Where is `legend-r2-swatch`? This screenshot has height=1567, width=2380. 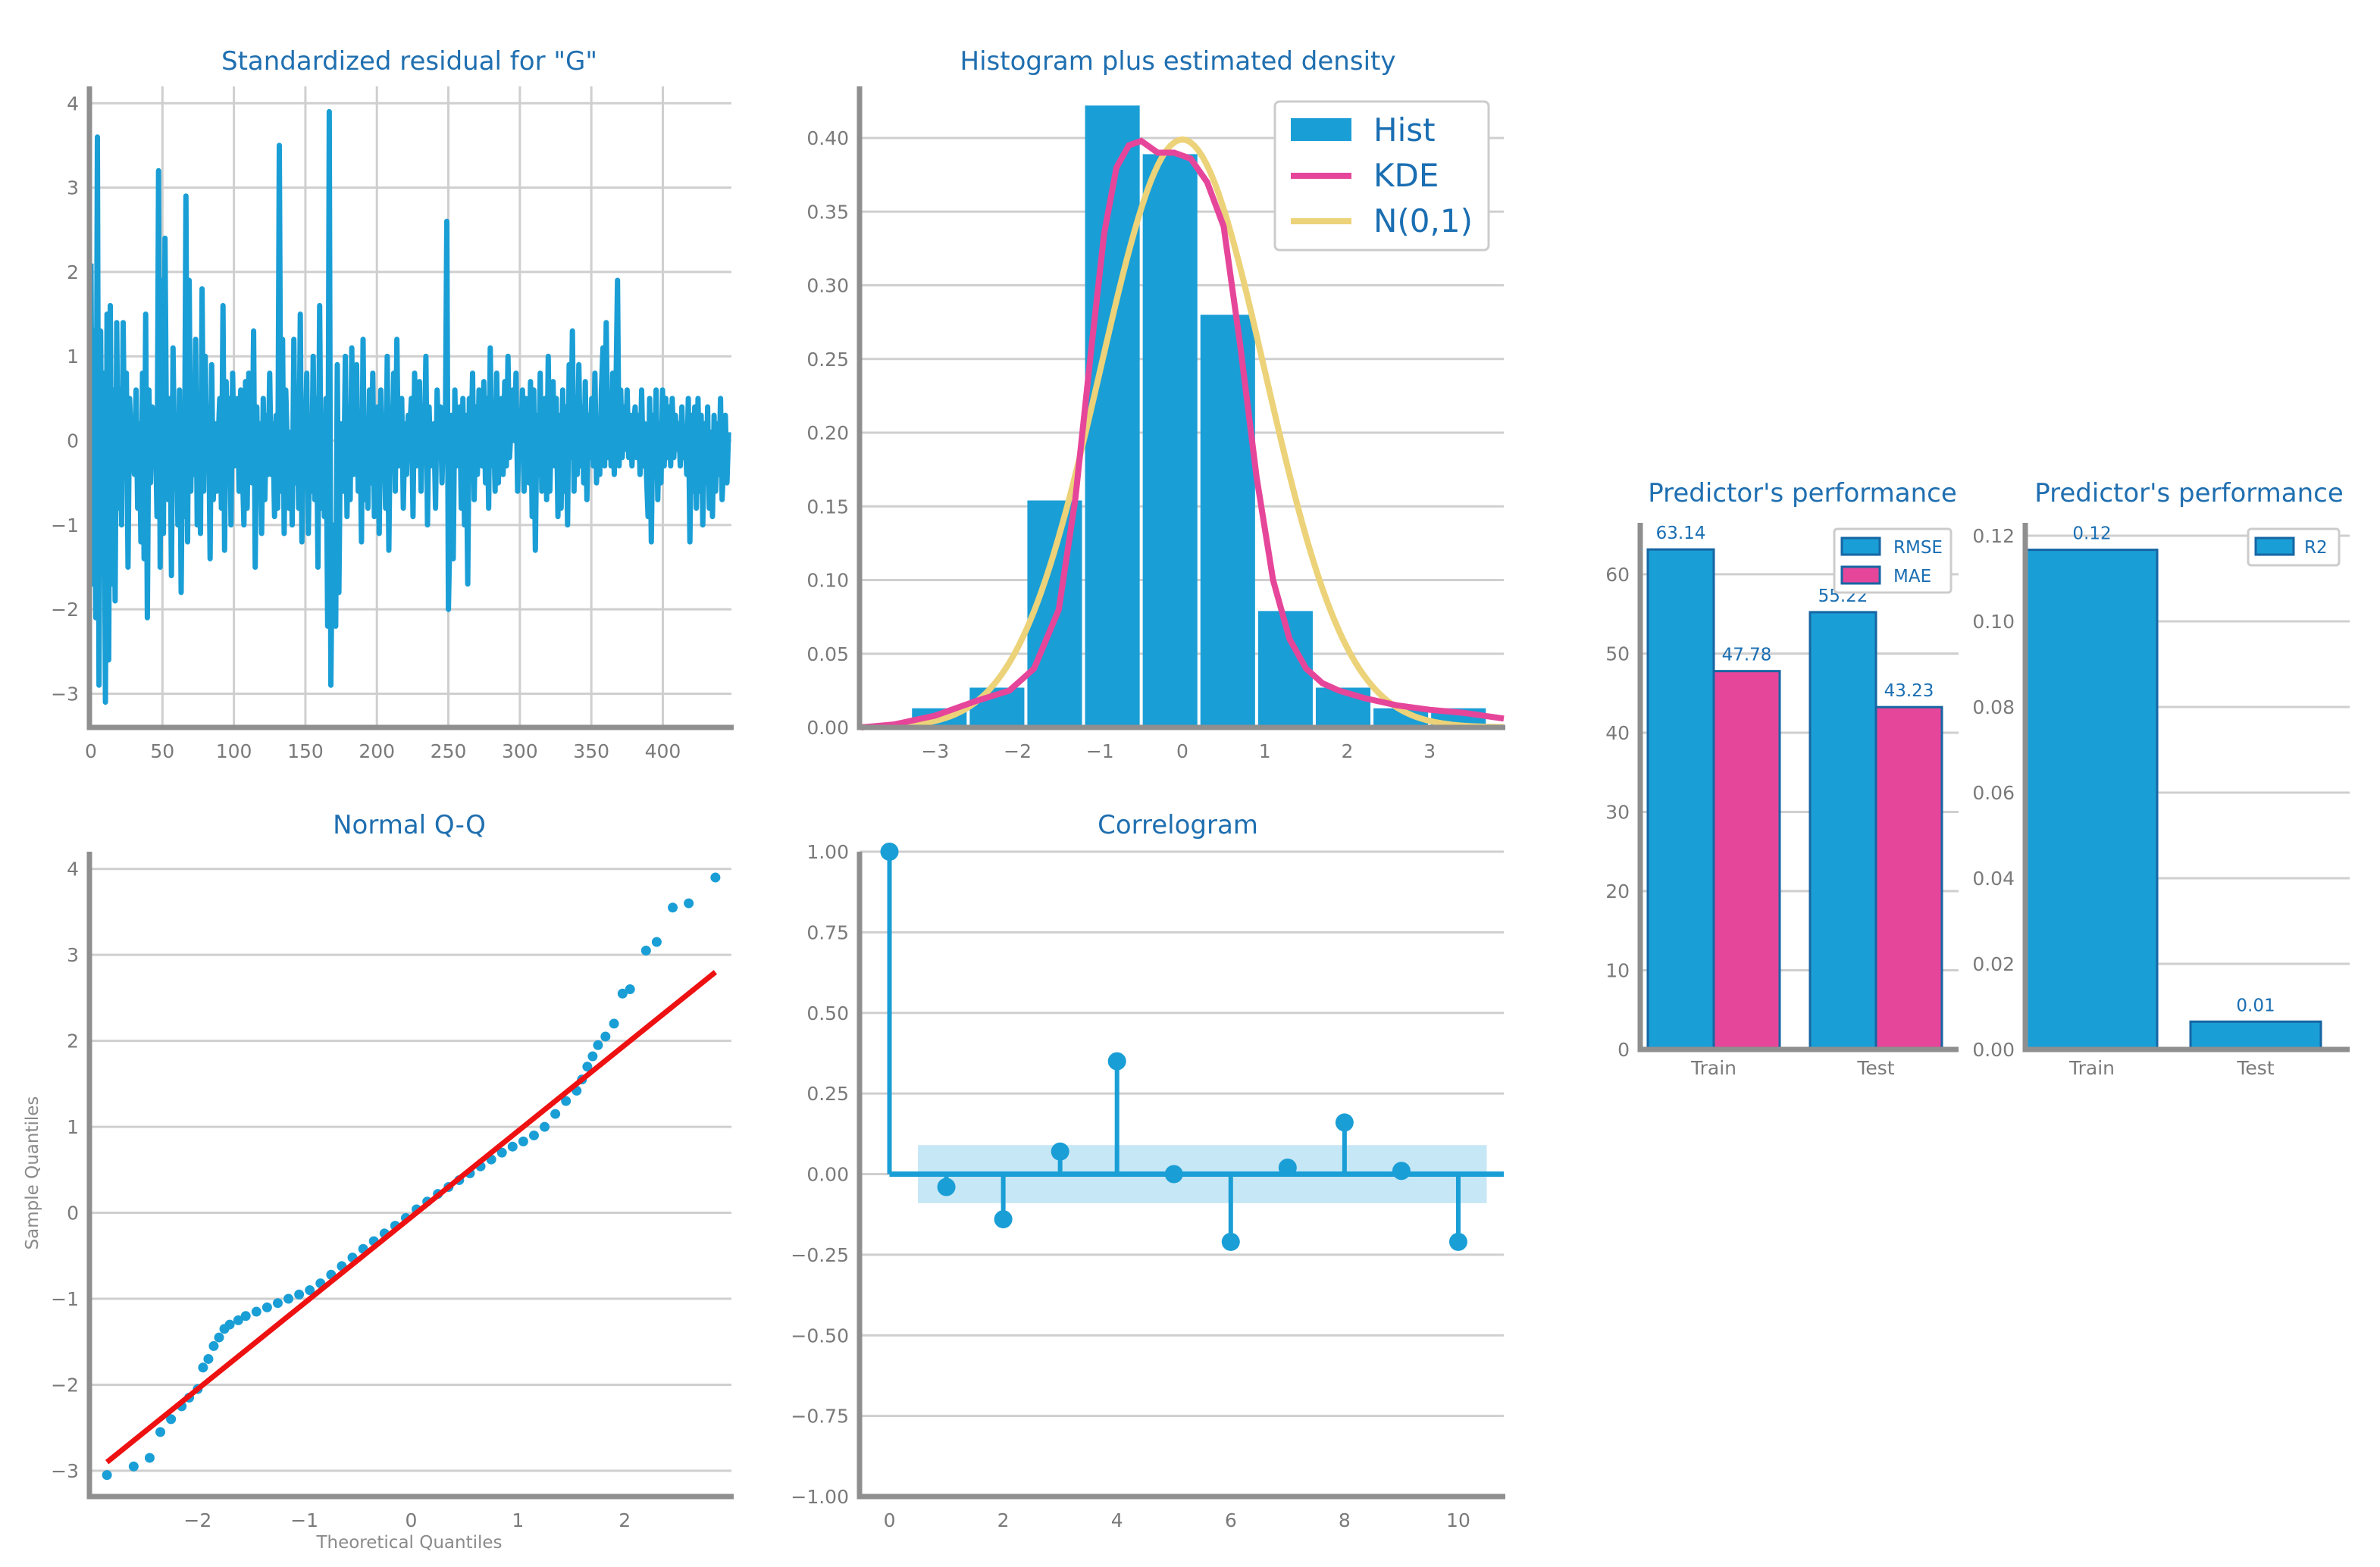
legend-r2-swatch is located at coordinates (2274, 546).